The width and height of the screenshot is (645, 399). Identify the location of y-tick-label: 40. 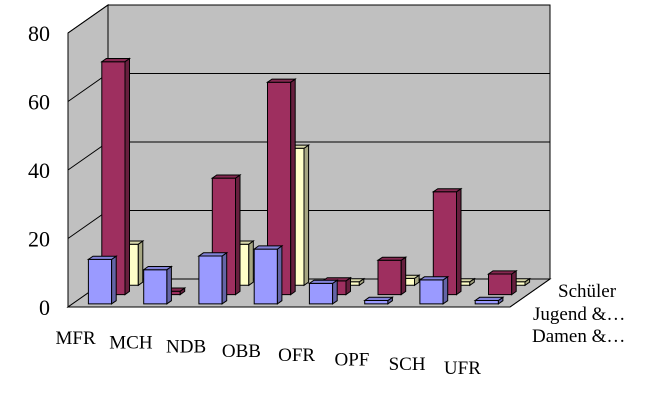
(39, 170).